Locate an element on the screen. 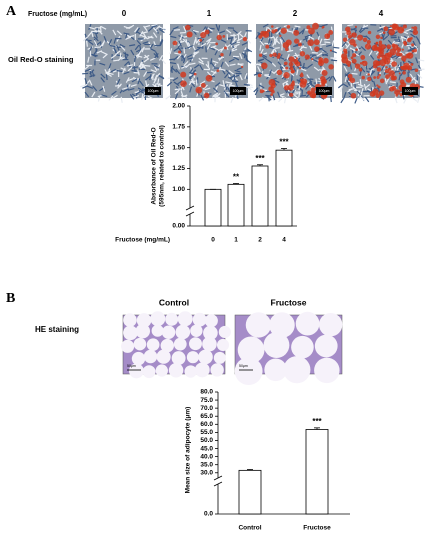  y-tick-label: 30.0 is located at coordinates (206, 472).